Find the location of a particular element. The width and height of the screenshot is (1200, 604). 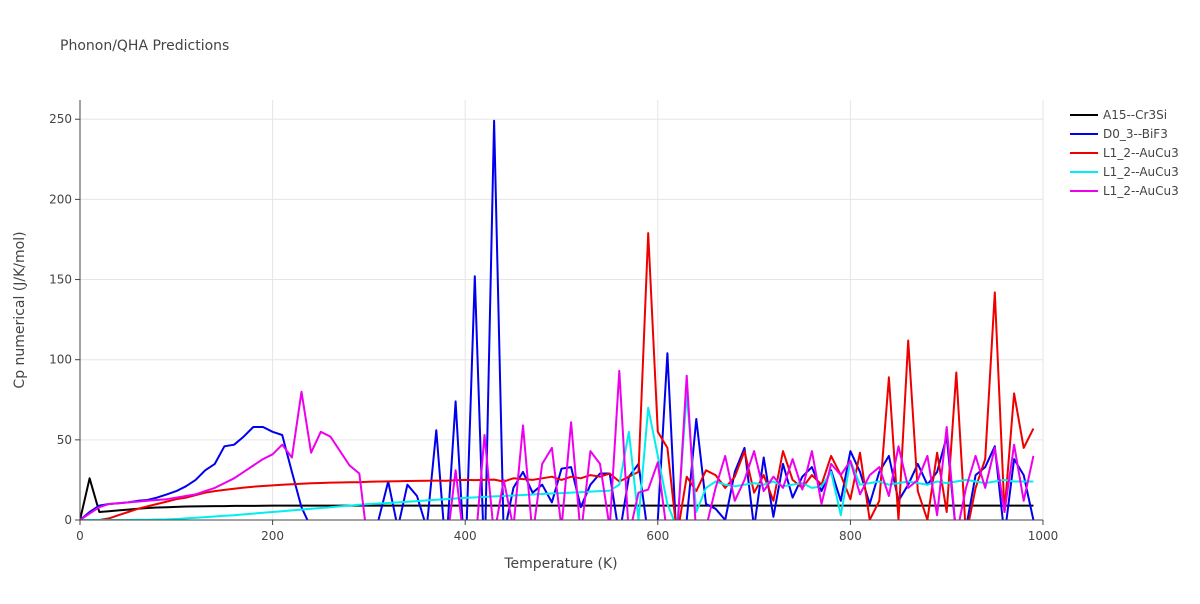

chart-title: Phonon/QHA Predictions is located at coordinates (144, 46).